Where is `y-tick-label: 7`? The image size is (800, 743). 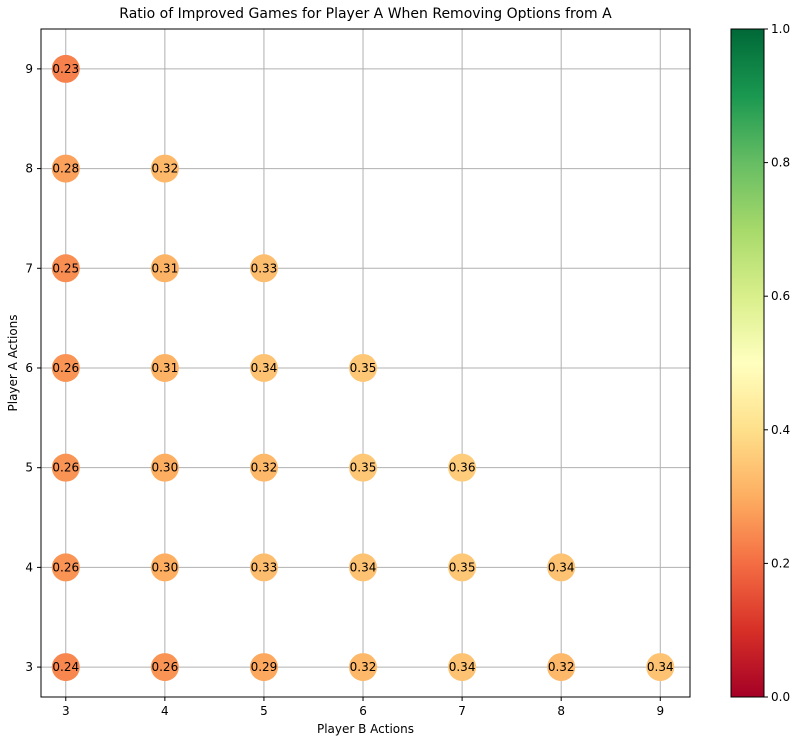
y-tick-label: 7 is located at coordinates (29, 268).